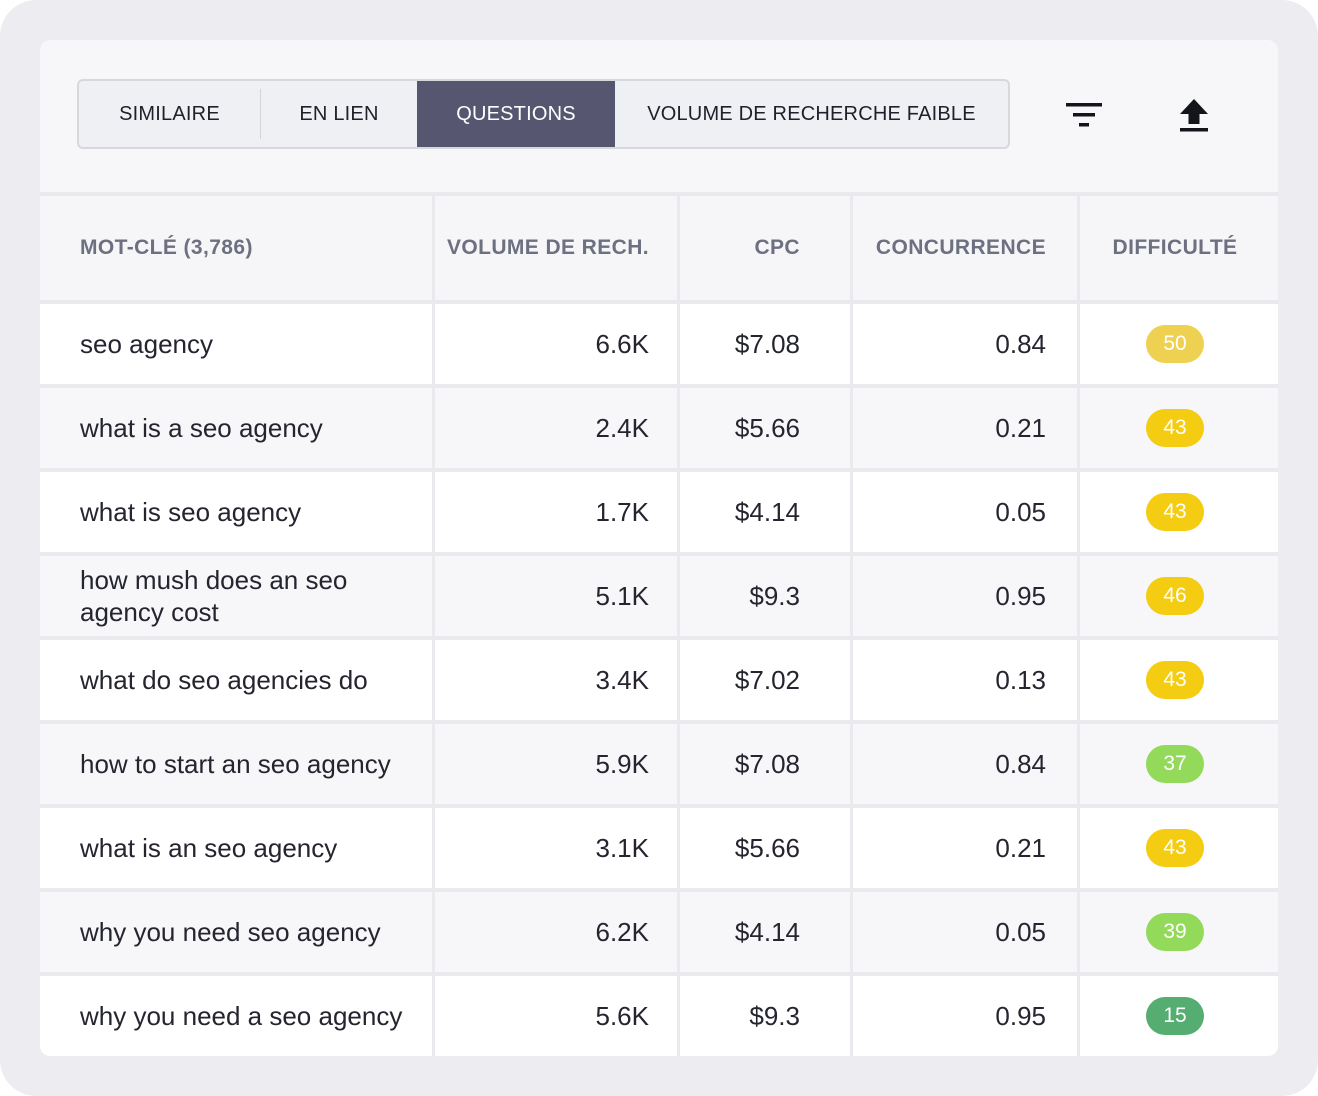 This screenshot has height=1096, width=1318. I want to click on volume-cell-text: 1.7K, so click(622, 511).